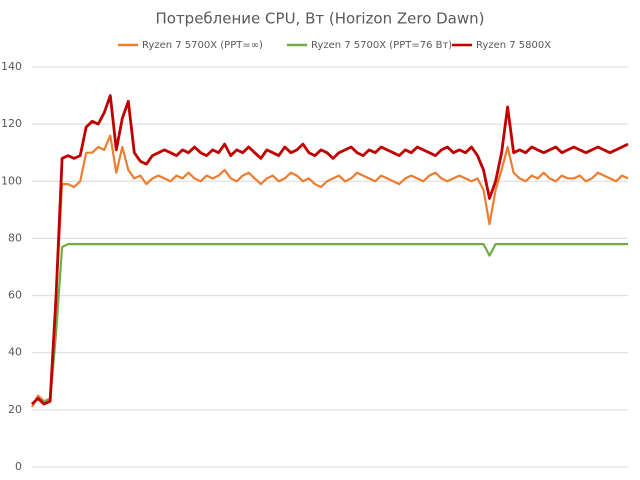 The height and width of the screenshot is (480, 640). I want to click on y-tick-label: 40, so click(15, 352).